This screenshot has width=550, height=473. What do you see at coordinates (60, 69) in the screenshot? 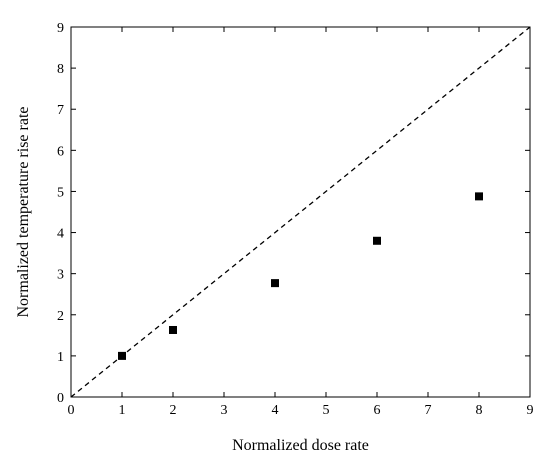
I see `y-tick-label: 8` at bounding box center [60, 69].